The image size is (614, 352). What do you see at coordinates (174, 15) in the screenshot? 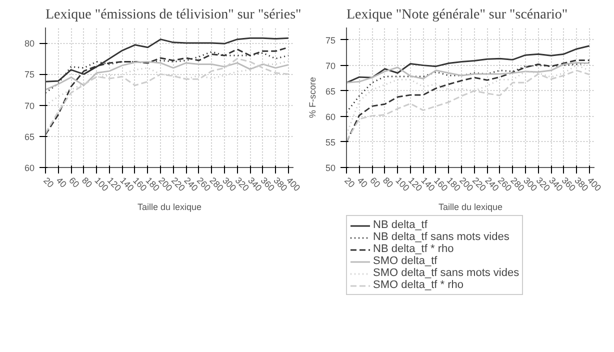
I see `chart-title: Lexique "émissions de télivision" sur "séries"` at bounding box center [174, 15].